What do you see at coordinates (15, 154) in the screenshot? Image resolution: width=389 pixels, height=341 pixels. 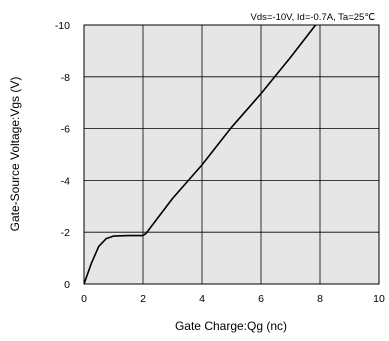 I see `y-axis-label: Gate-Source Voltage:Vgs (V)` at bounding box center [15, 154].